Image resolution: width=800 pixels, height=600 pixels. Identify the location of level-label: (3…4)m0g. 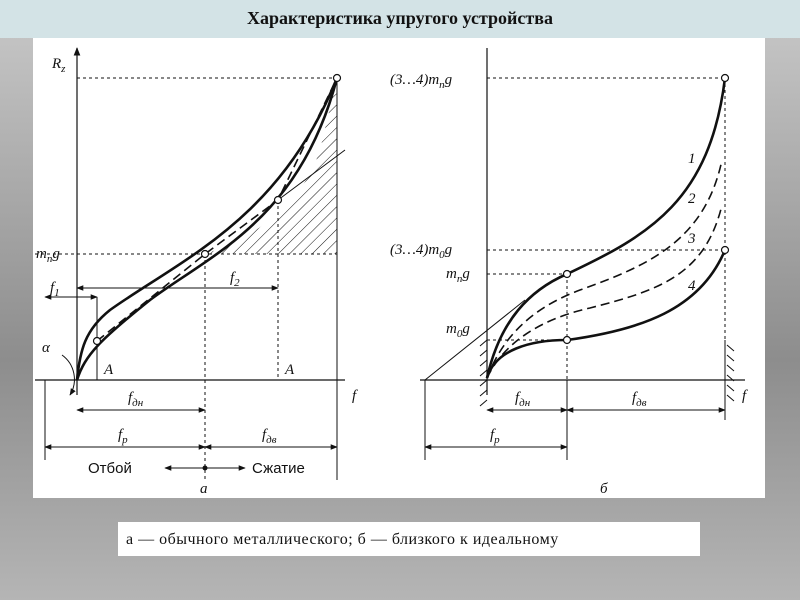
(421, 251).